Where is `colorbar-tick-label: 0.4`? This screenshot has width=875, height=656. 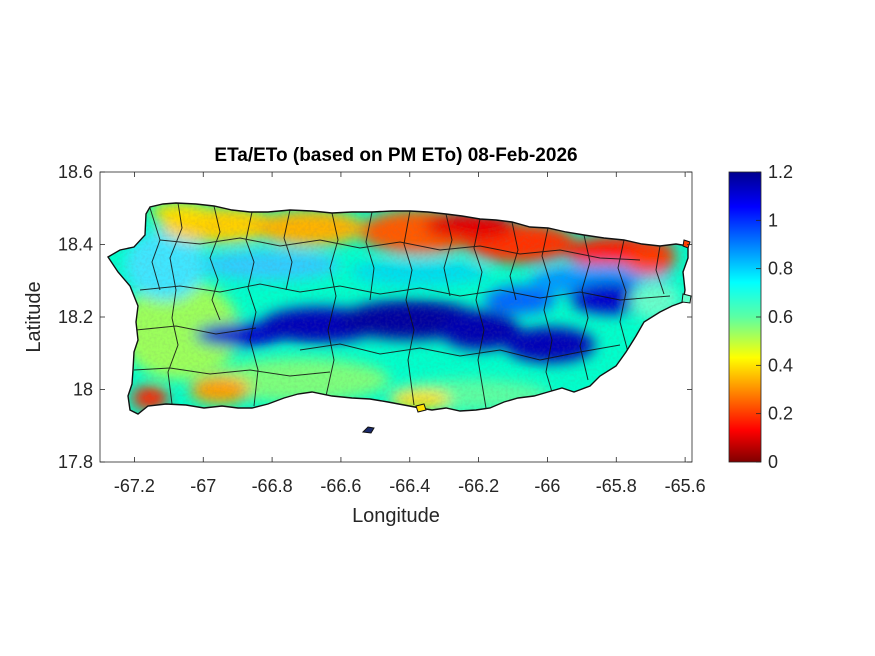
colorbar-tick-label: 0.4 is located at coordinates (780, 365).